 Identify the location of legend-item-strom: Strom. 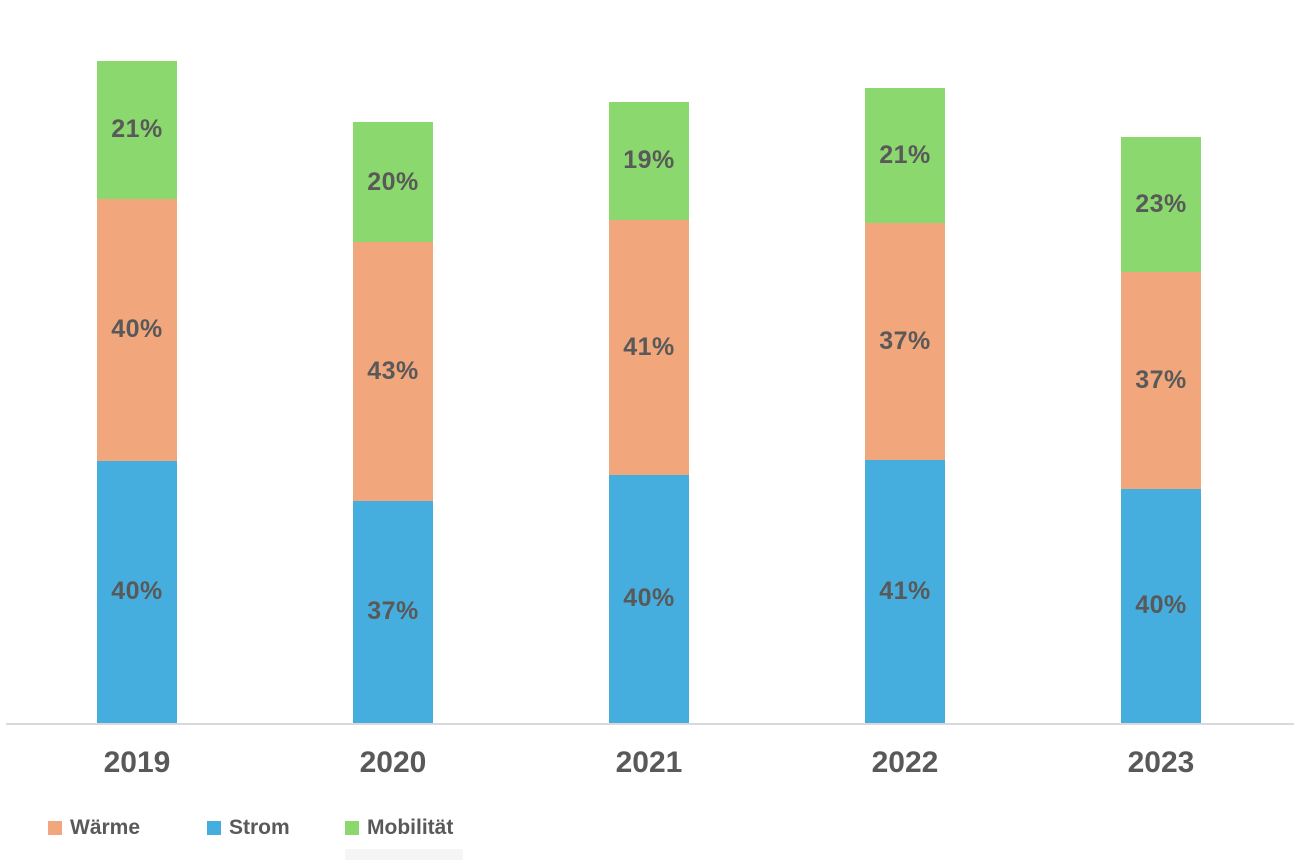
(248, 828).